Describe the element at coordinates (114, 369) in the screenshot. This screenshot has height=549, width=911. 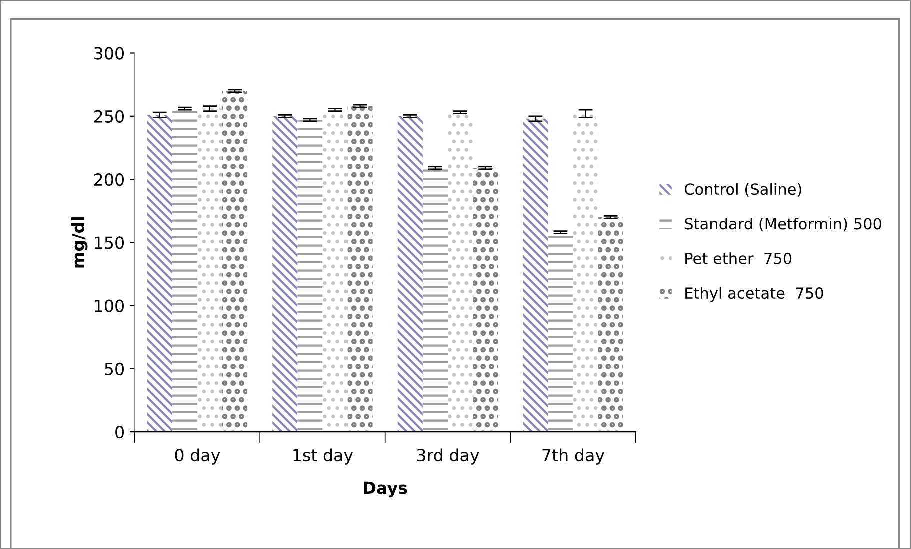
I see `y-tick-label: 50` at that location.